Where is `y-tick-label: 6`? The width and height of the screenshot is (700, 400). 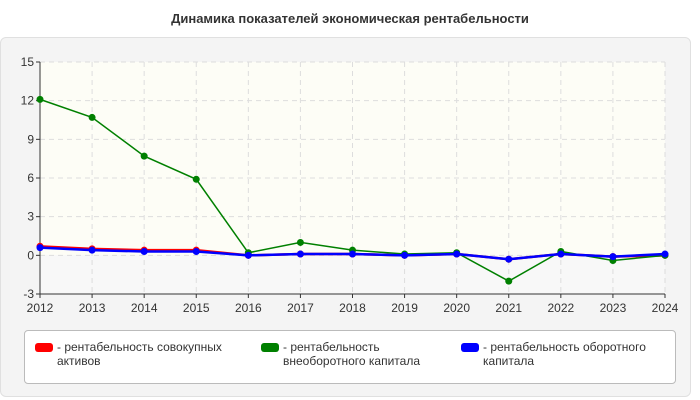 y-tick-label: 6 is located at coordinates (30, 178).